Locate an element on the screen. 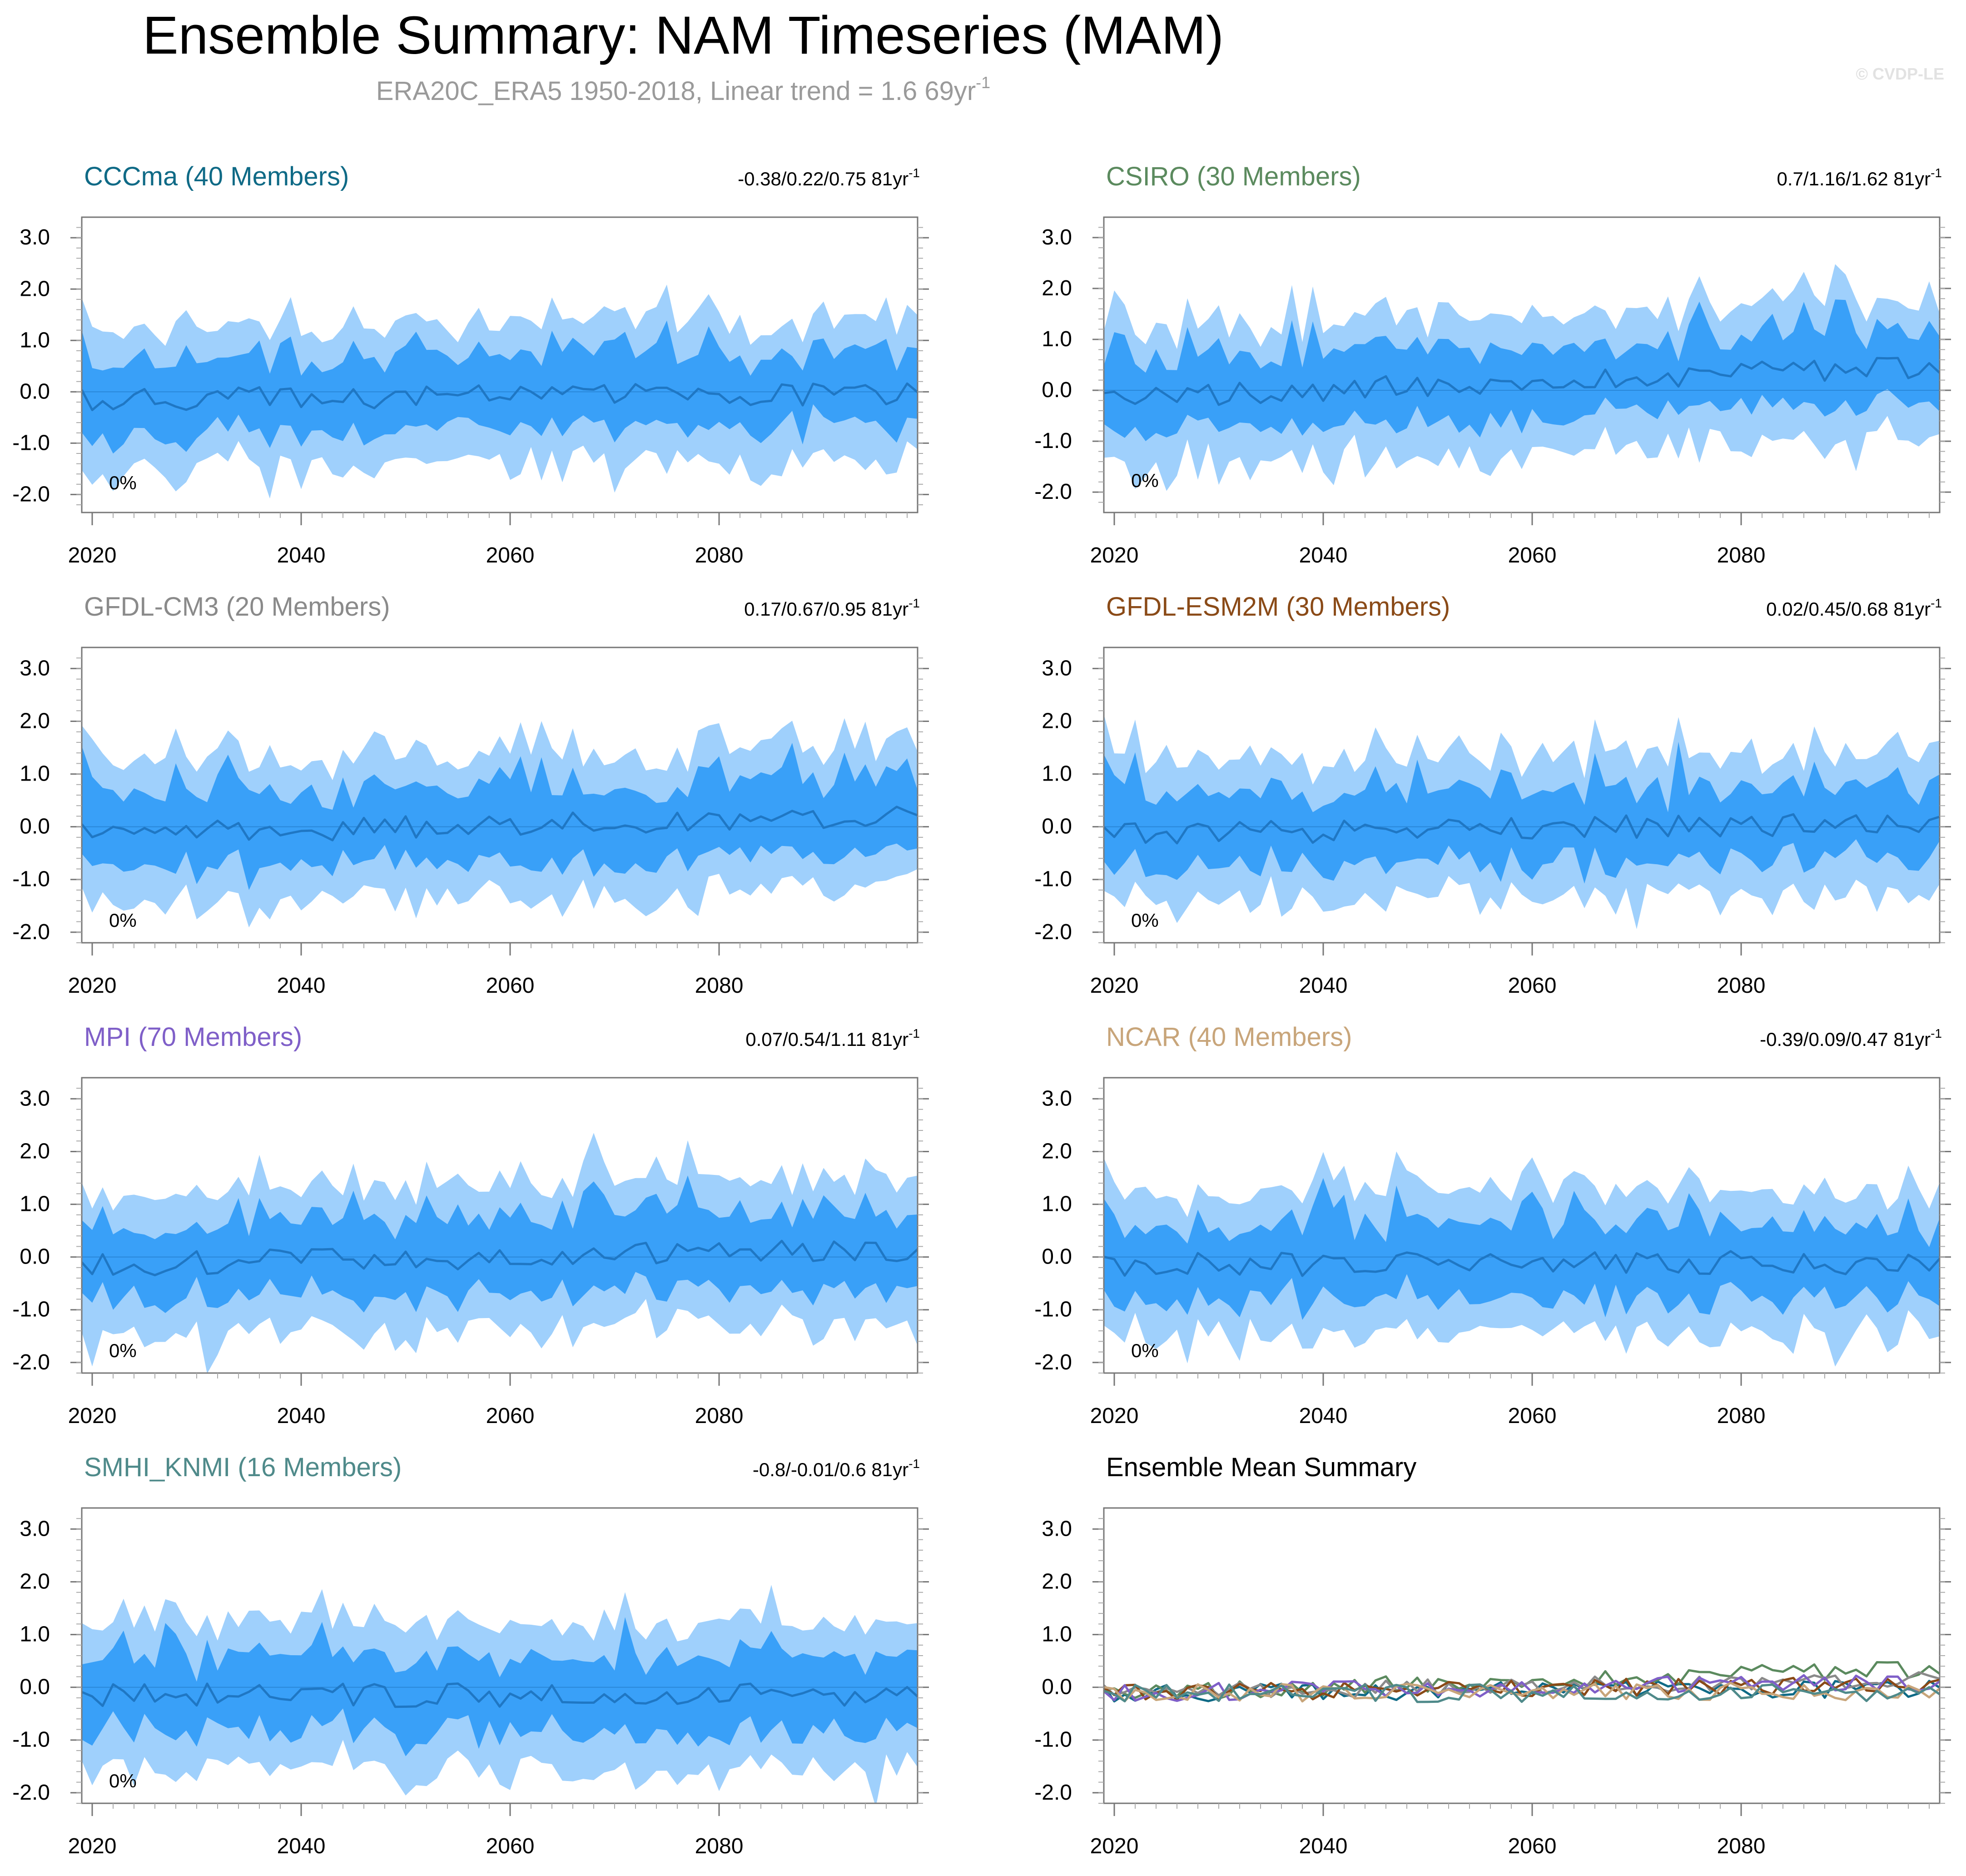 This screenshot has width=1966, height=1876. panel-trend-value: 0.7/1.16/1.62 81yr is located at coordinates (1854, 178).